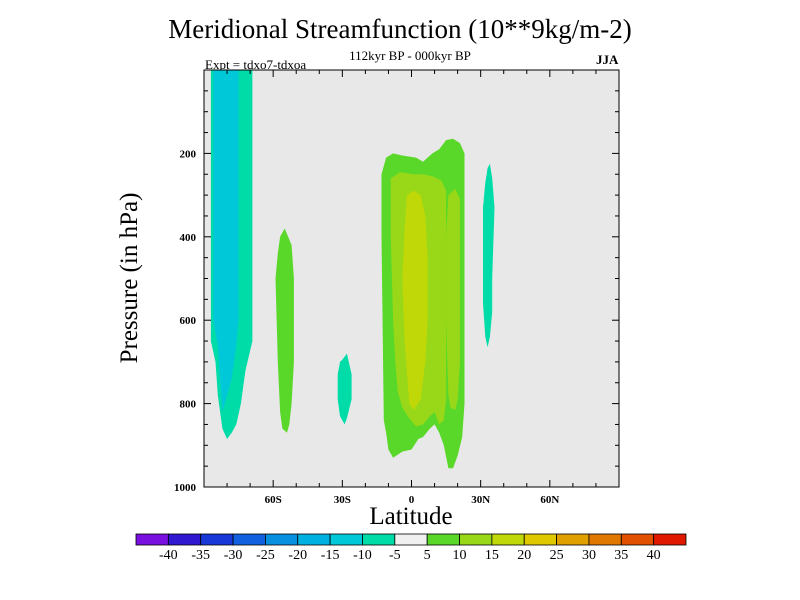 This screenshot has width=800, height=600. Describe the element at coordinates (188, 405) in the screenshot. I see `y-tick-label: 800` at that location.